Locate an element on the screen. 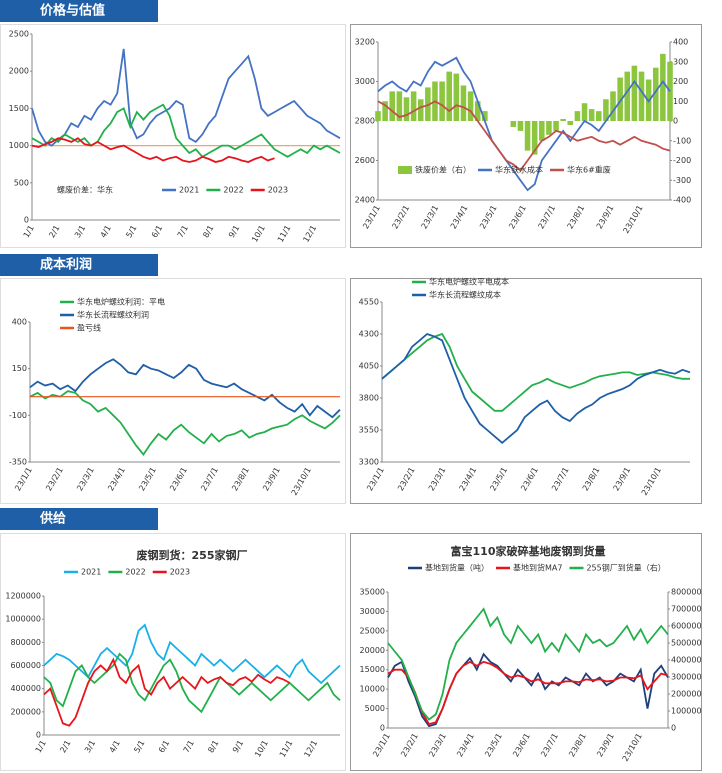  y-tick-label: 20000 is located at coordinates (372, 650).